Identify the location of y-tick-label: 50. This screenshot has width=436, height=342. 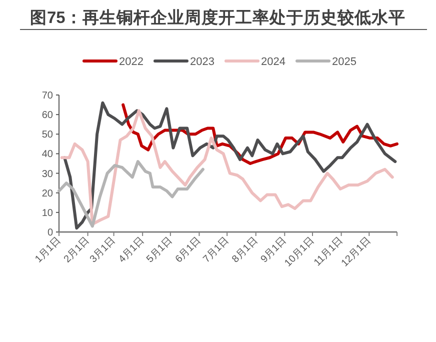
(48, 135).